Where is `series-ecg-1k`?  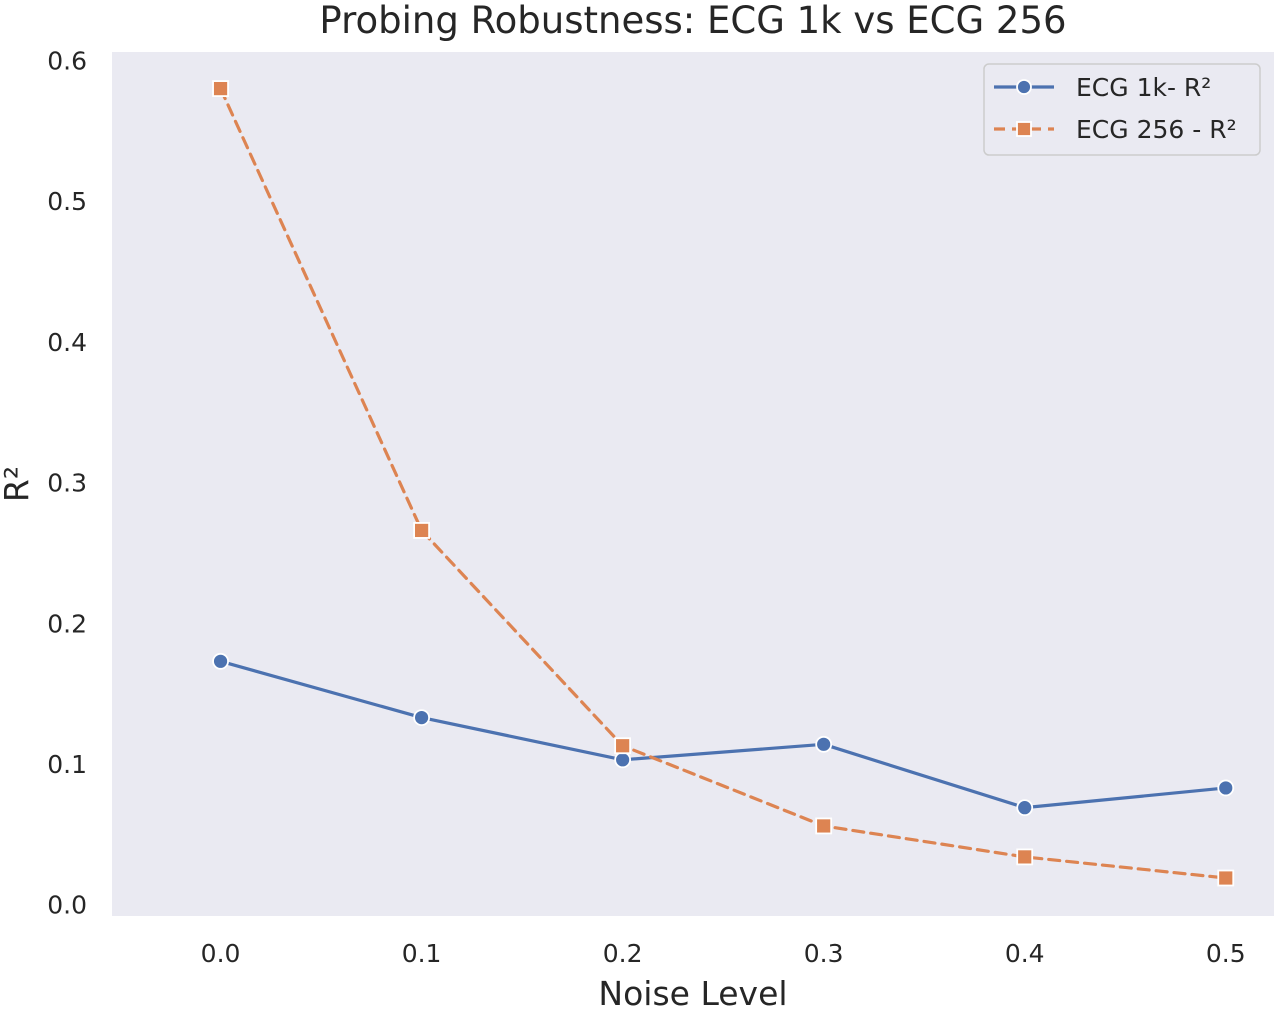
series-ecg-1k is located at coordinates (723, 734).